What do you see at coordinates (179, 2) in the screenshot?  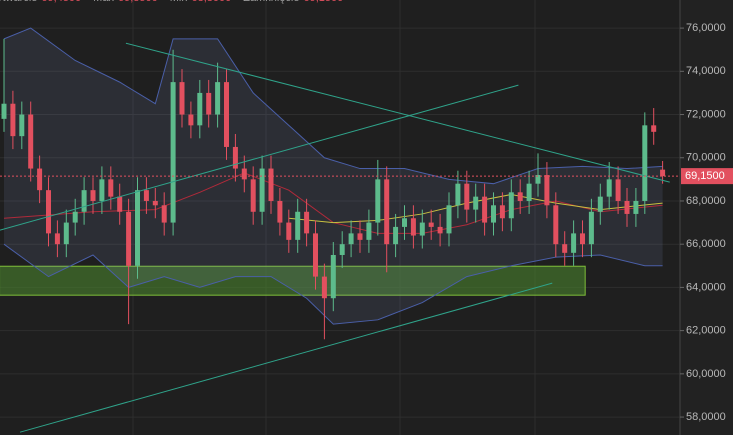 I see `header-label: Min` at bounding box center [179, 2].